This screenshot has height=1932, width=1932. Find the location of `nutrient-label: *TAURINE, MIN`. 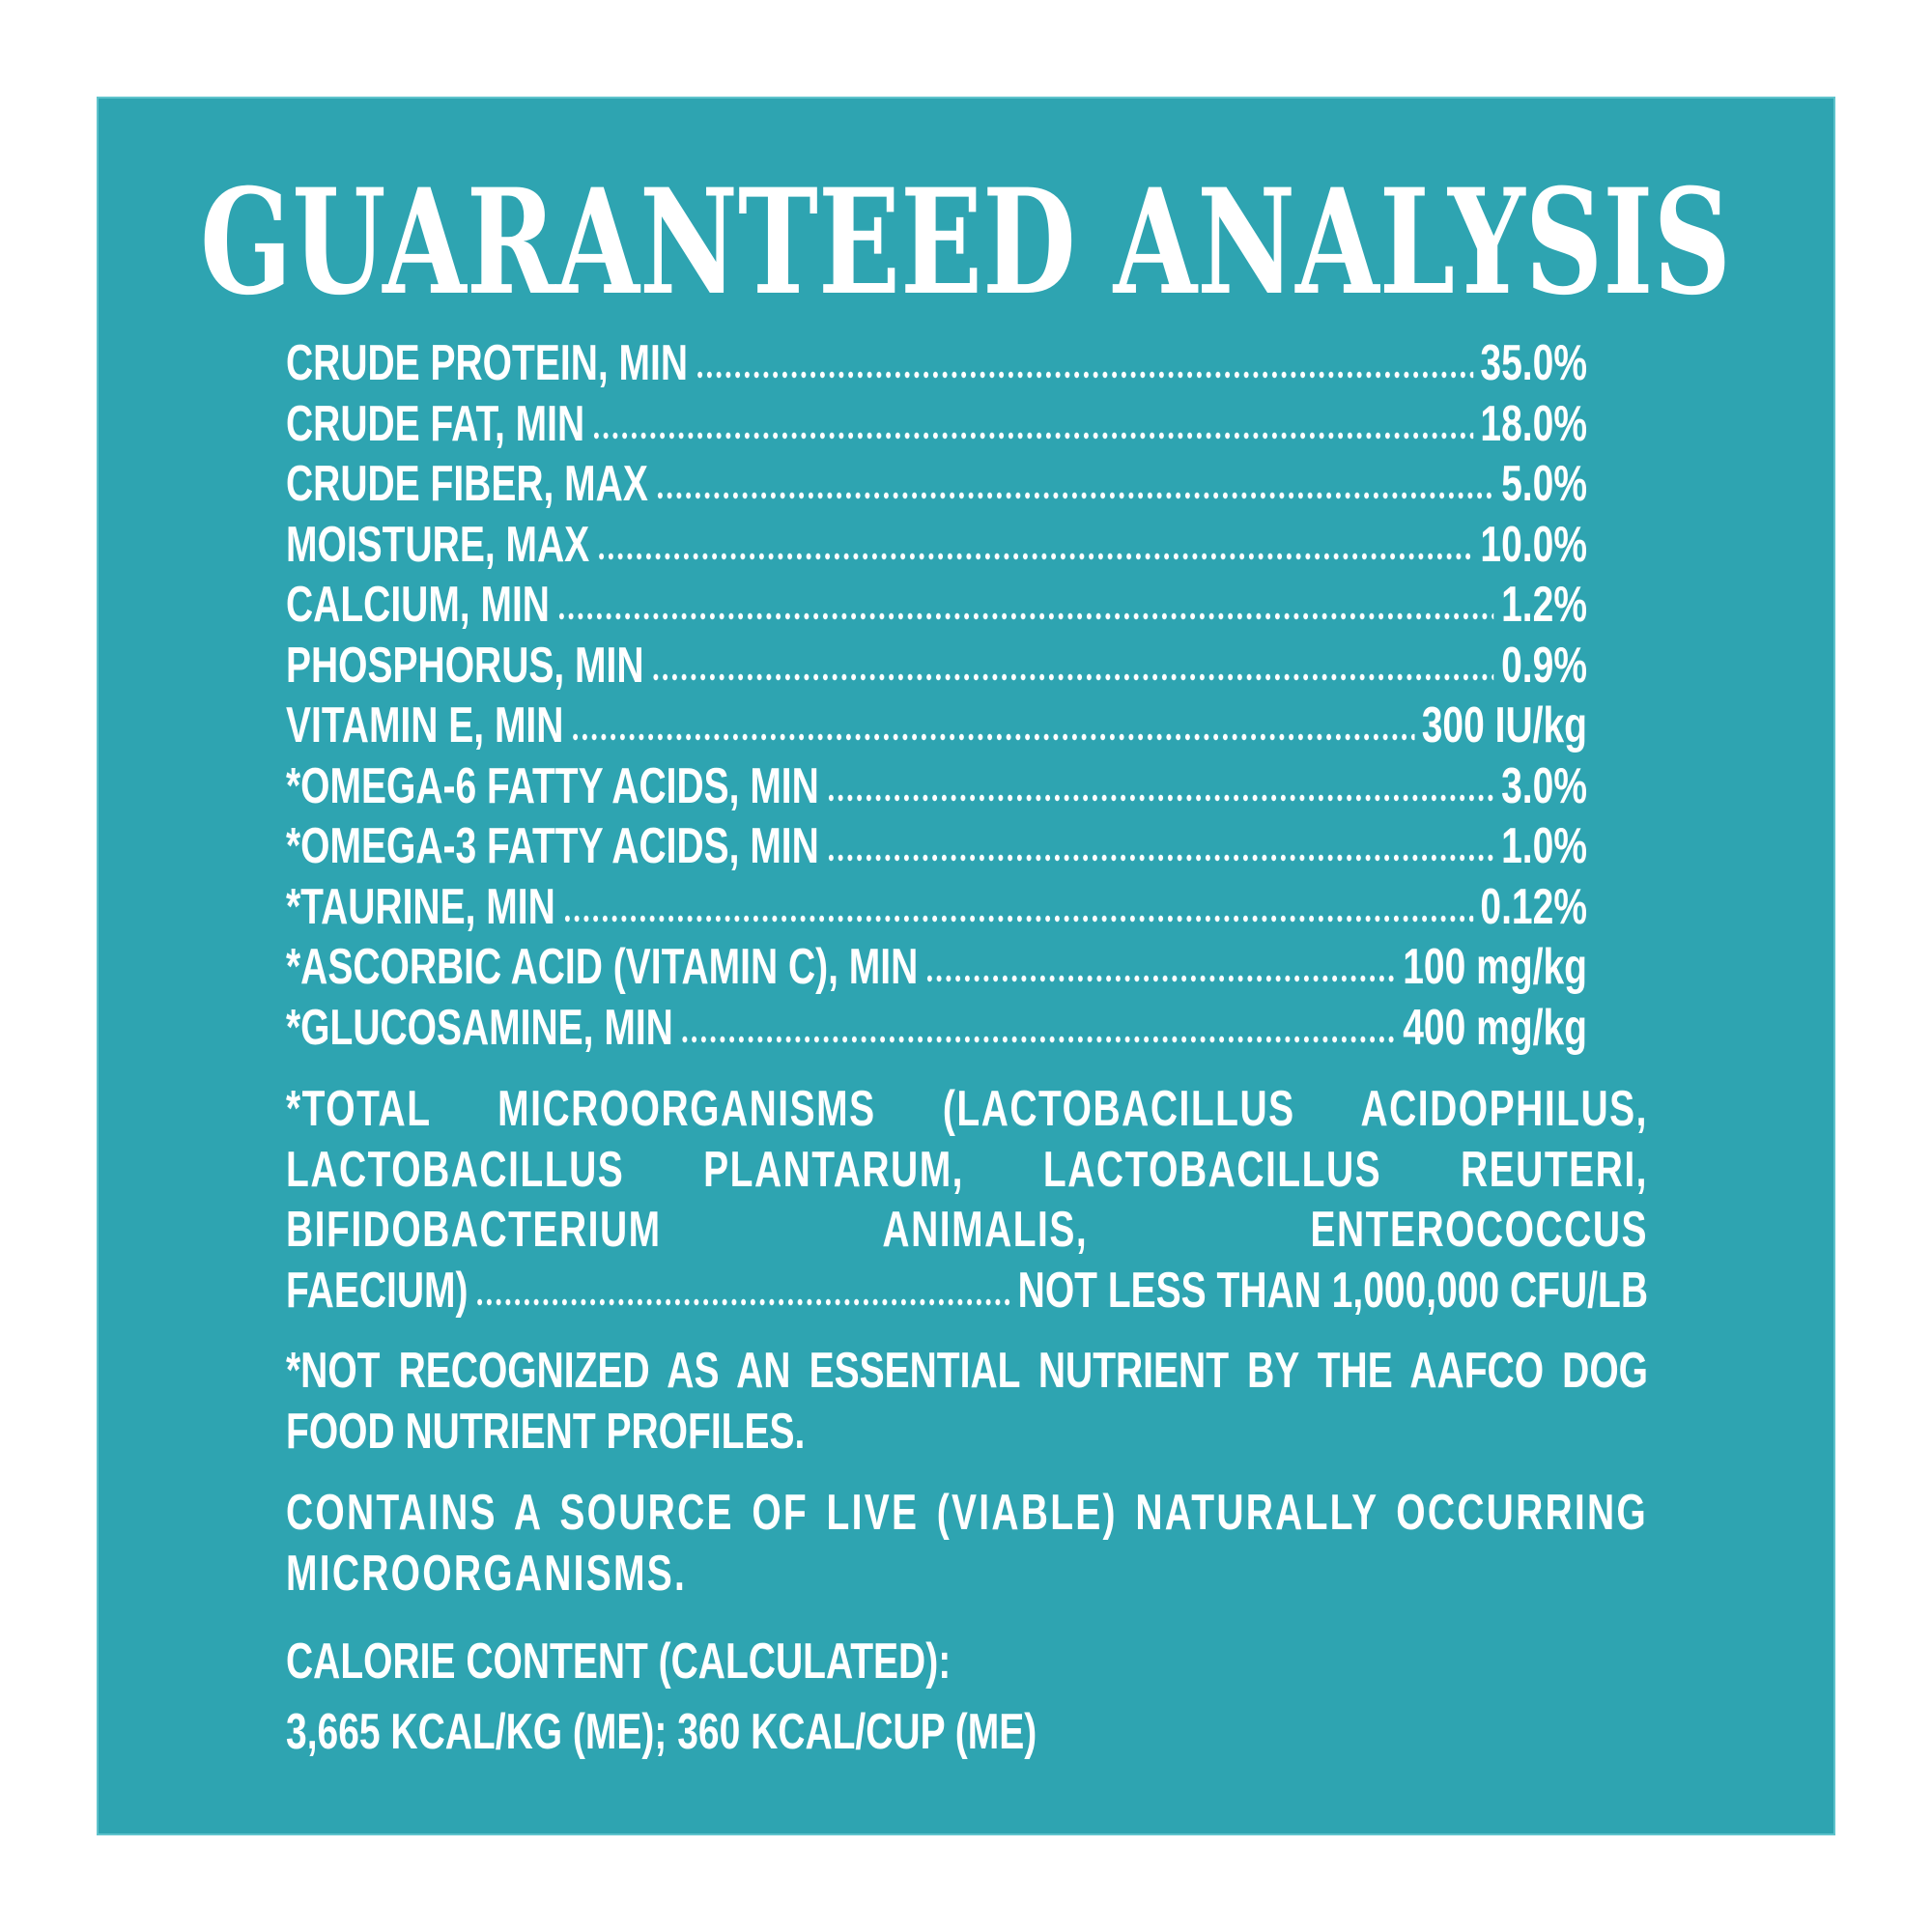

nutrient-label: *TAURINE, MIN is located at coordinates (420, 906).